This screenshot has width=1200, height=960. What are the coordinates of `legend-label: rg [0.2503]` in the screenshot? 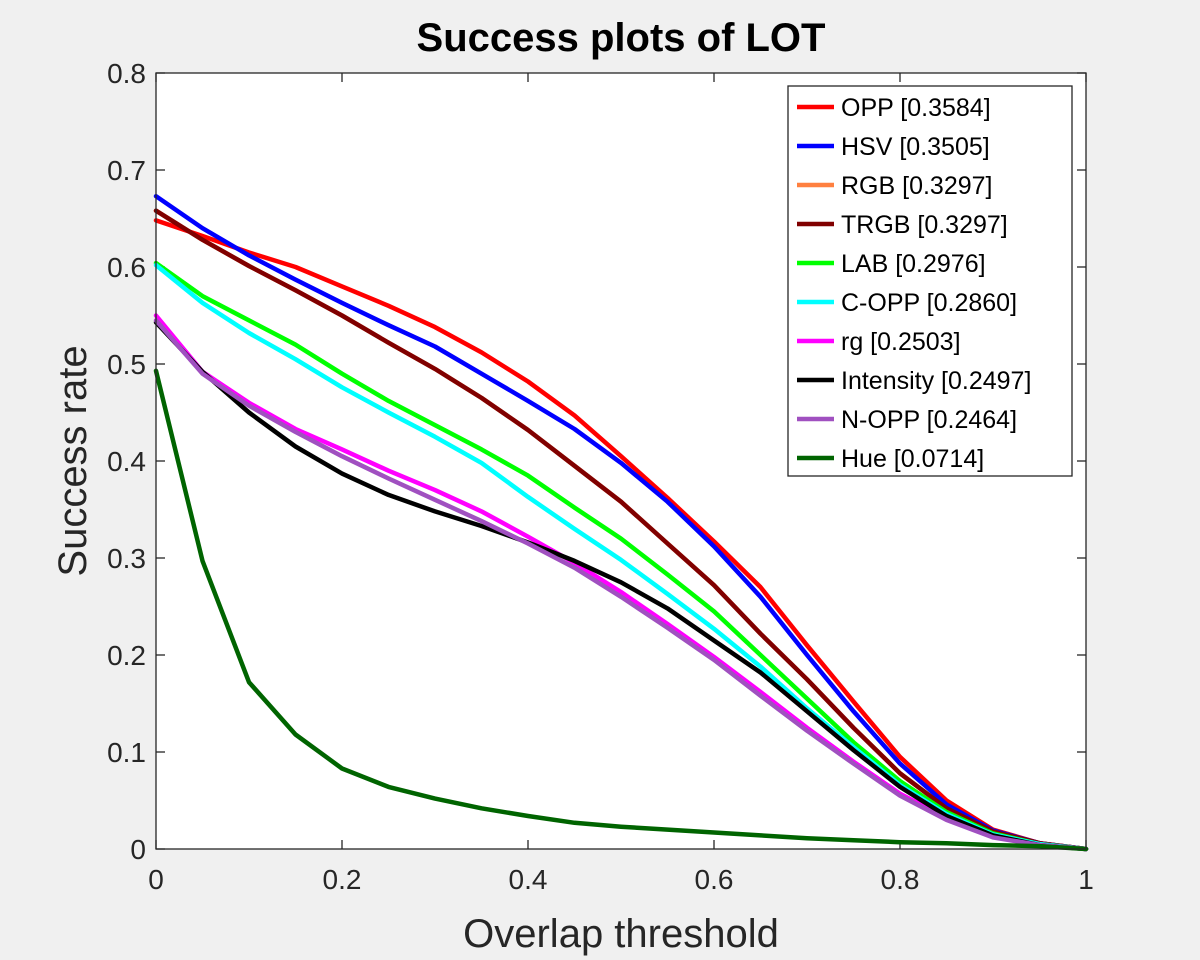 It's located at (901, 342).